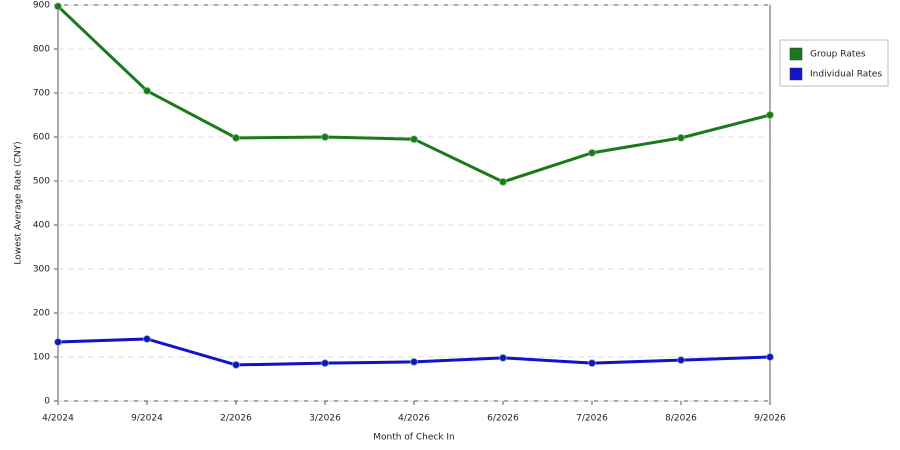 This screenshot has height=450, width=900. I want to click on y-tick-label: 100, so click(41, 358).